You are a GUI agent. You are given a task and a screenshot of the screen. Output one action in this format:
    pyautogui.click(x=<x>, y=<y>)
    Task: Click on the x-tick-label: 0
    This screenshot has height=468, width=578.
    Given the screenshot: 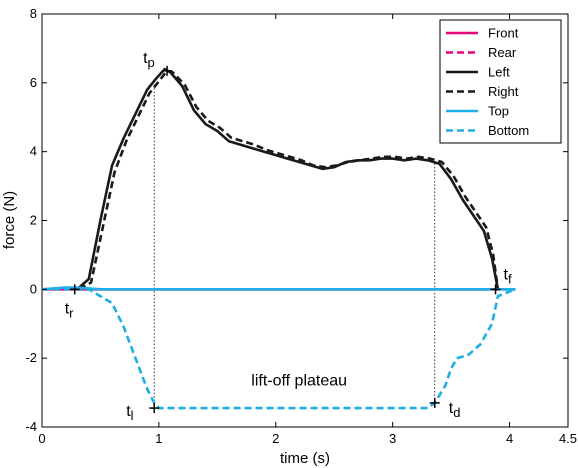 What is the action you would take?
    pyautogui.click(x=41, y=438)
    